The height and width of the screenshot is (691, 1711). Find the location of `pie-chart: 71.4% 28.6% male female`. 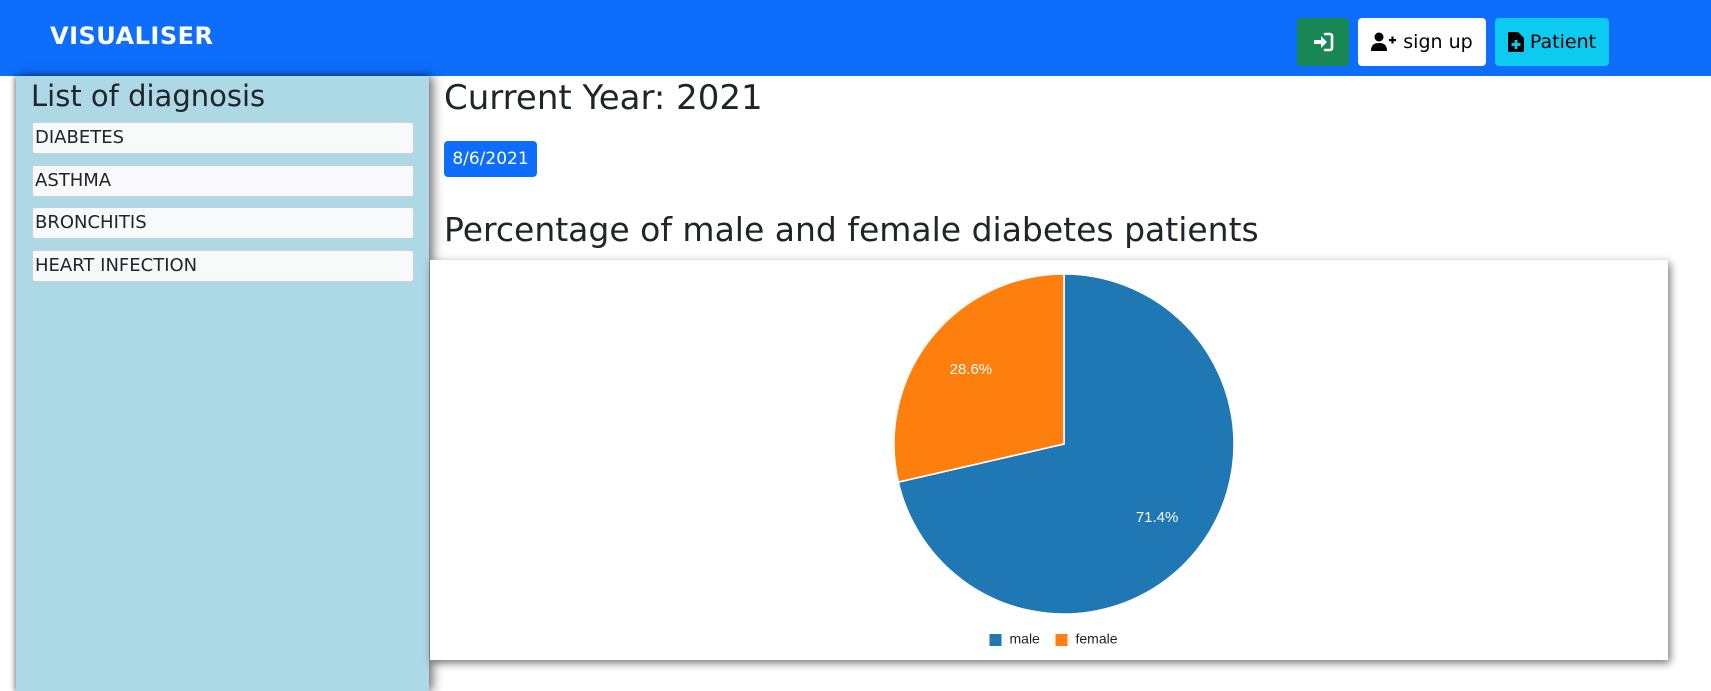

pie-chart: 71.4% 28.6% male female is located at coordinates (1064, 460).